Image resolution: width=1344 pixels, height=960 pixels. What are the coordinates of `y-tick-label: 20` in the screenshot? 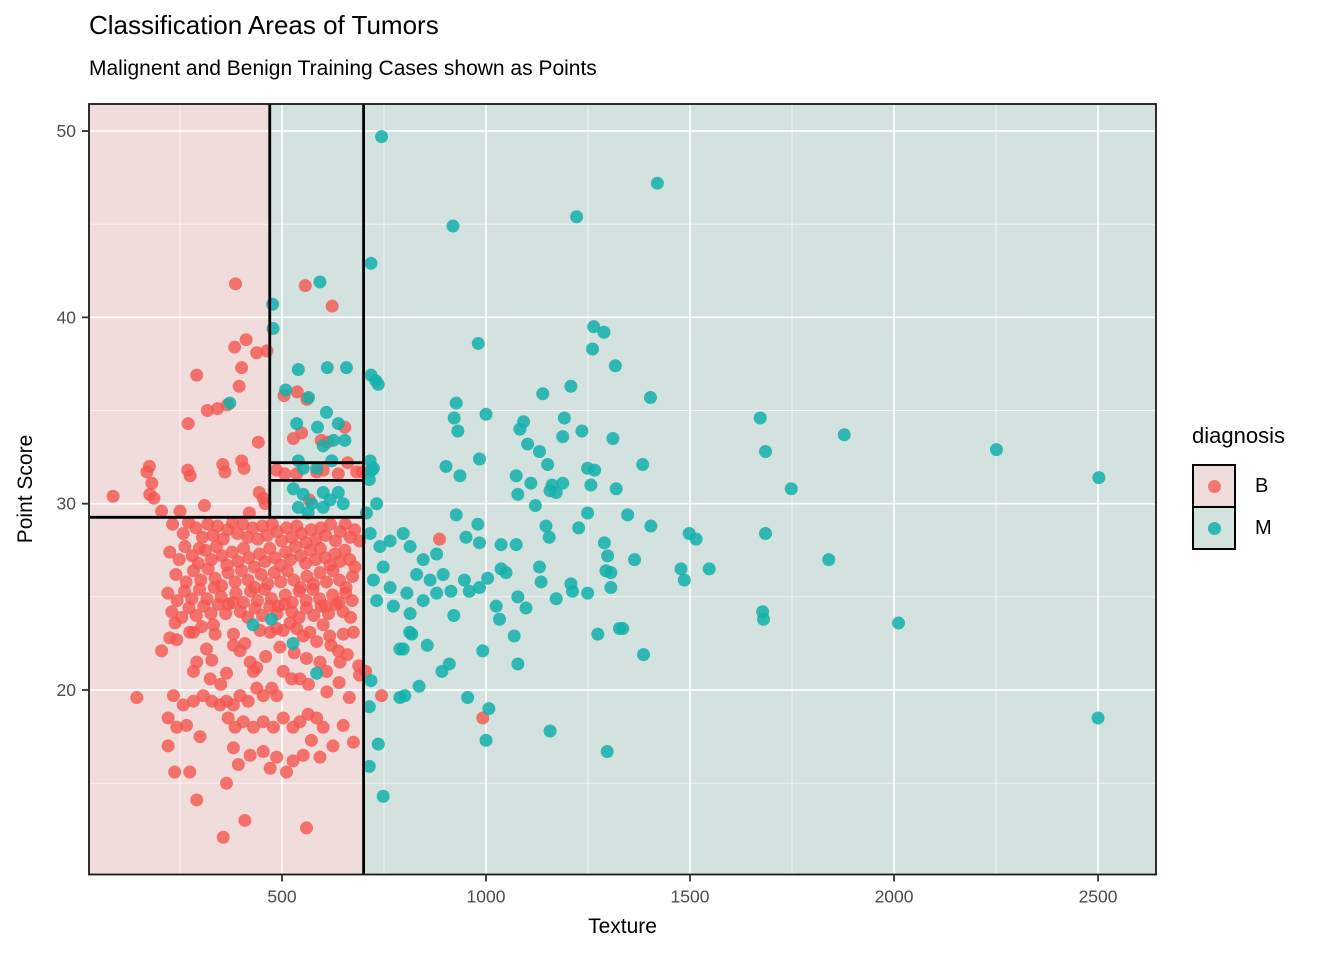 It's located at (67, 690).